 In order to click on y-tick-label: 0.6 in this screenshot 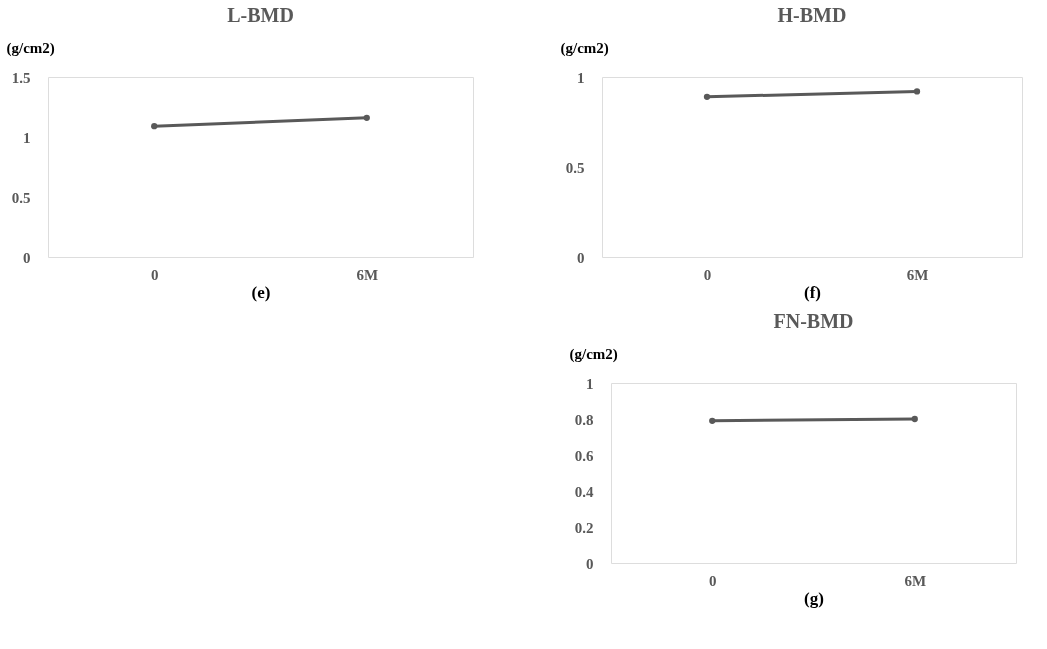, I will do `click(584, 455)`.